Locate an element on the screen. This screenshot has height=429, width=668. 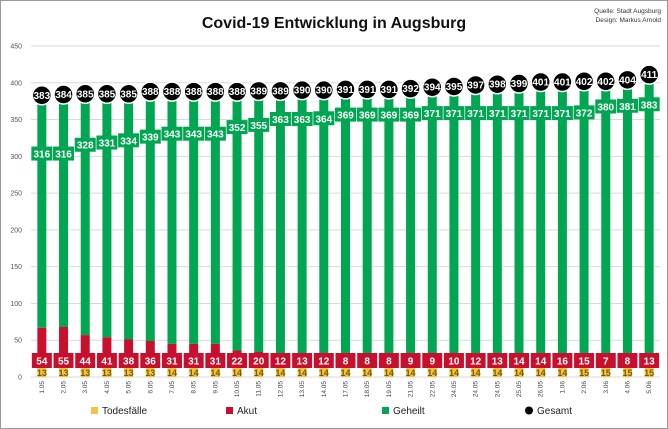
label-geheilt: 383 is located at coordinates (649, 105).